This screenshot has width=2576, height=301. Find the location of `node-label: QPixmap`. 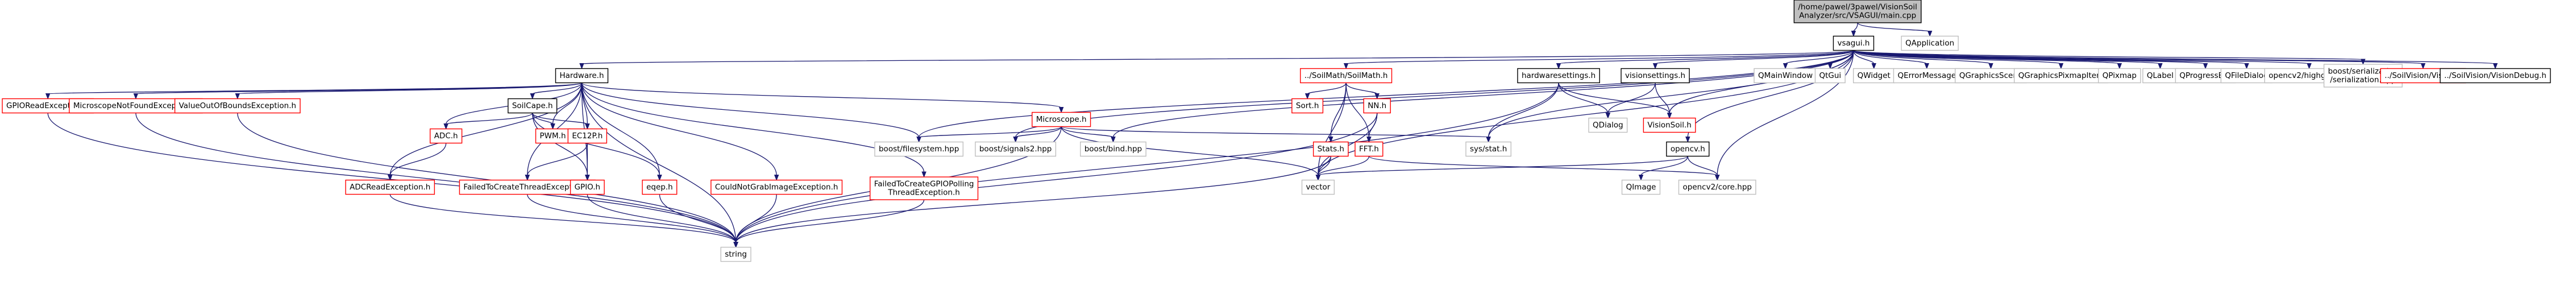

node-label: QPixmap is located at coordinates (2120, 75).